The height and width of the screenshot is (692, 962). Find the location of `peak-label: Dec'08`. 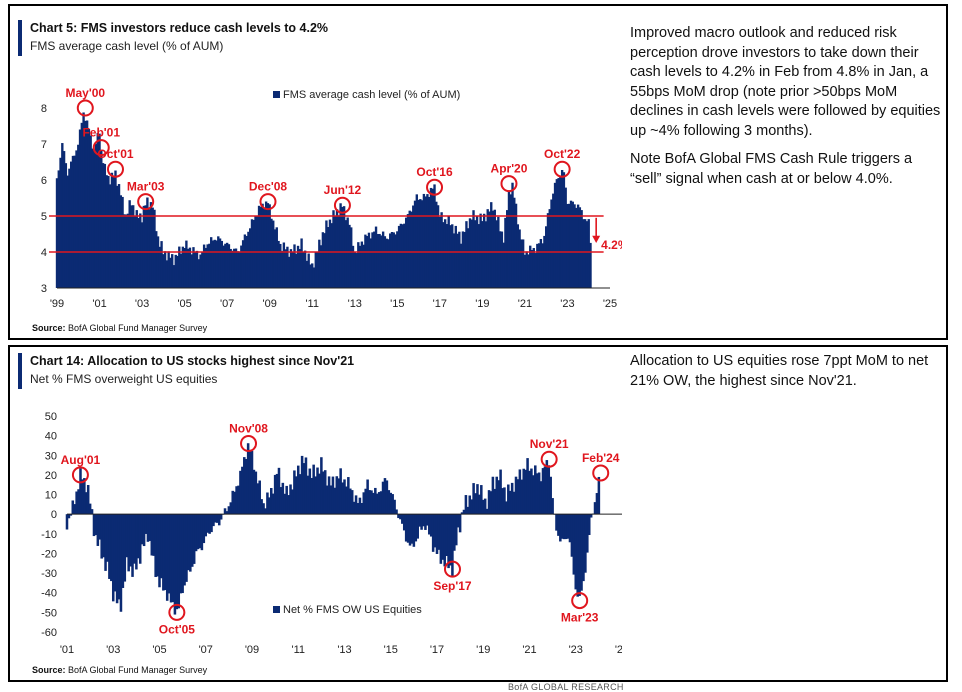

peak-label: Dec'08 is located at coordinates (268, 187).